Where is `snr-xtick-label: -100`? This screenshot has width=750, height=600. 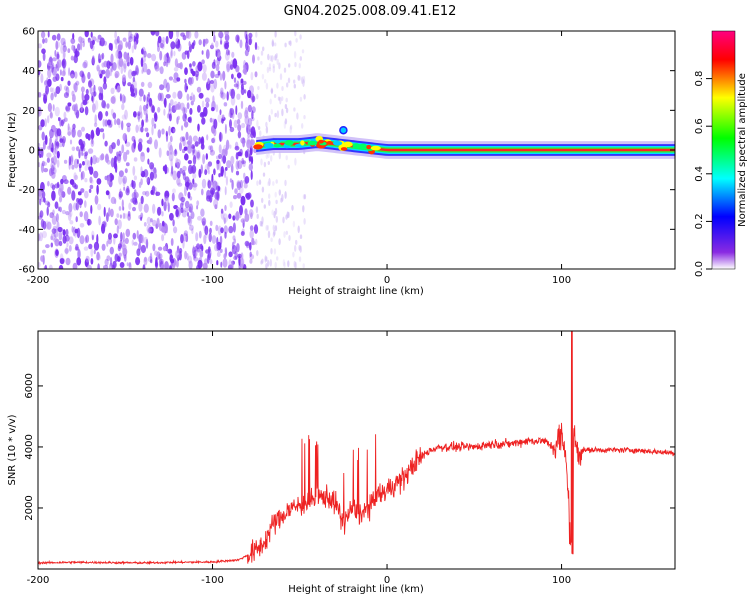 snr-xtick-label: -100 is located at coordinates (212, 580).